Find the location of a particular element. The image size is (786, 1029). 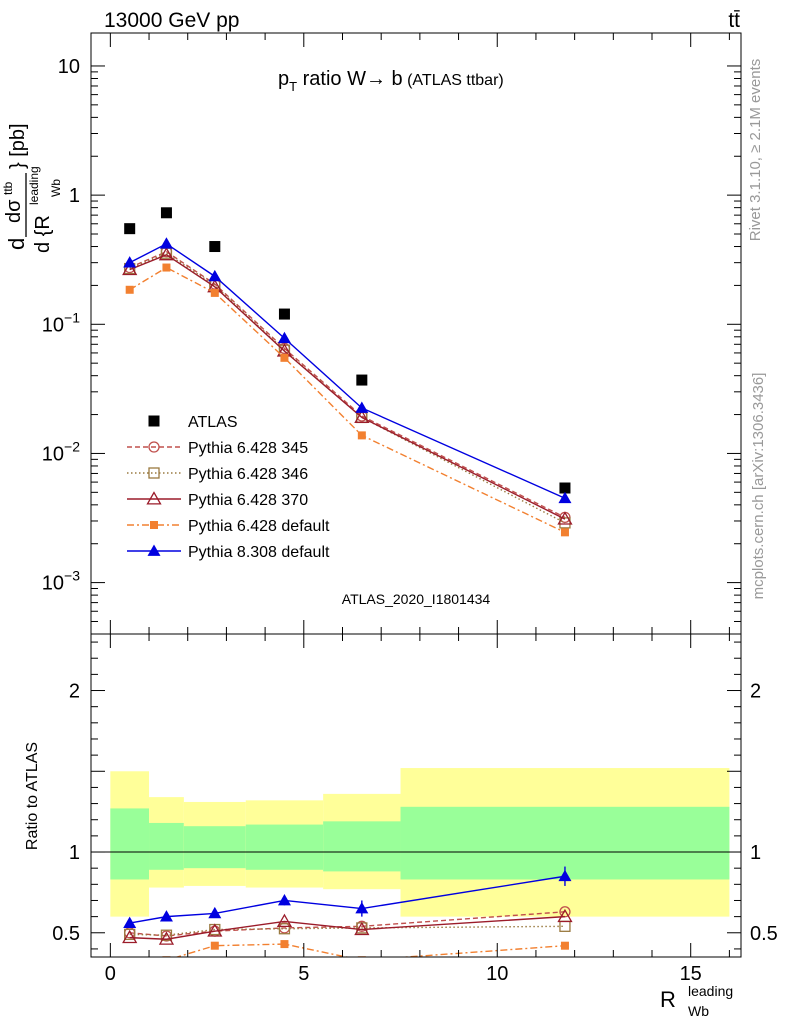

title-p: p is located at coordinates (283, 79).